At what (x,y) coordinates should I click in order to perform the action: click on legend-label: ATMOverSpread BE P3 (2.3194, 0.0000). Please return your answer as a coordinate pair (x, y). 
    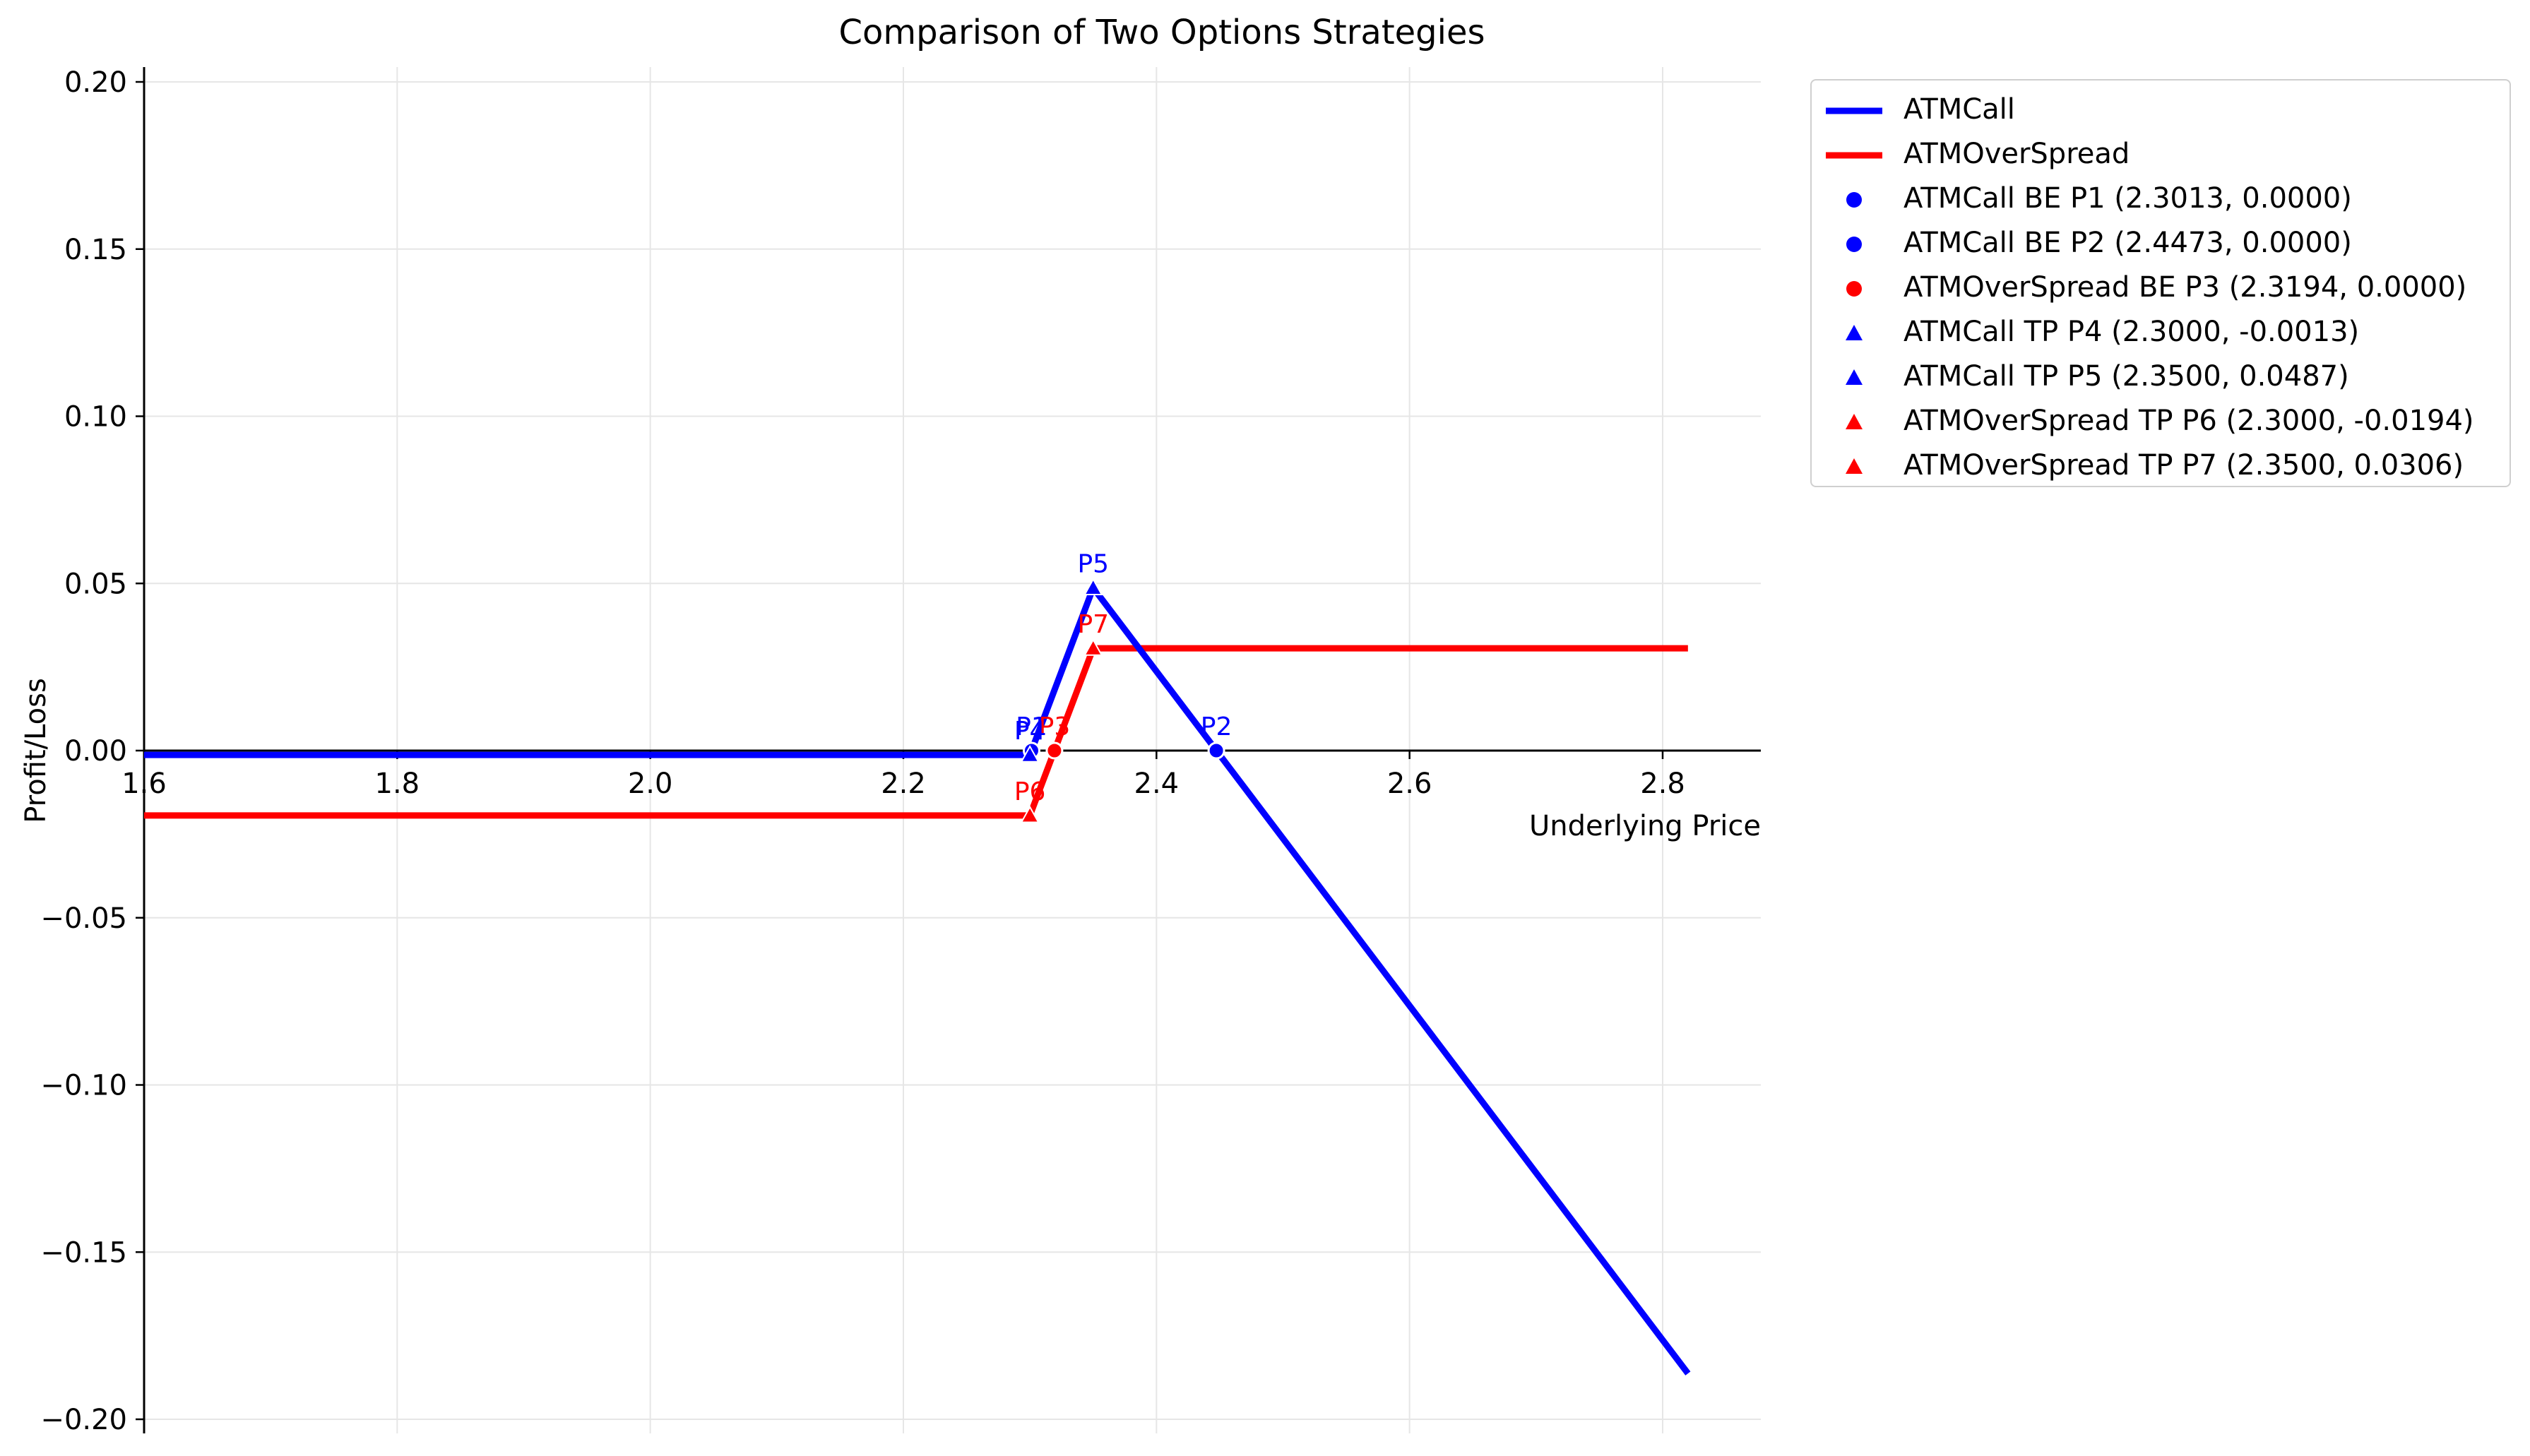
    Looking at the image, I should click on (2186, 287).